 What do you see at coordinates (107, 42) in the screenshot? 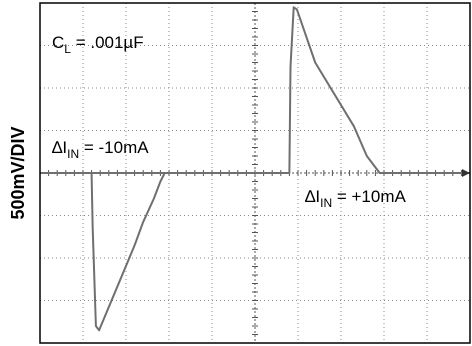
I see `capacitance-value: = .001µF` at bounding box center [107, 42].